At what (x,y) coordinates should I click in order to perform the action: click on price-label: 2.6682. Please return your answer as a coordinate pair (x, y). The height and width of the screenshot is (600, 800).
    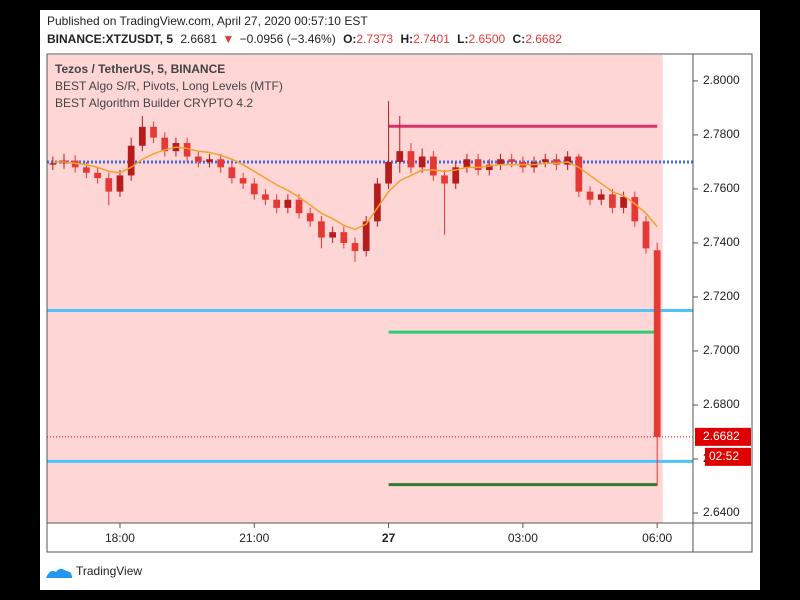
    Looking at the image, I should click on (721, 436).